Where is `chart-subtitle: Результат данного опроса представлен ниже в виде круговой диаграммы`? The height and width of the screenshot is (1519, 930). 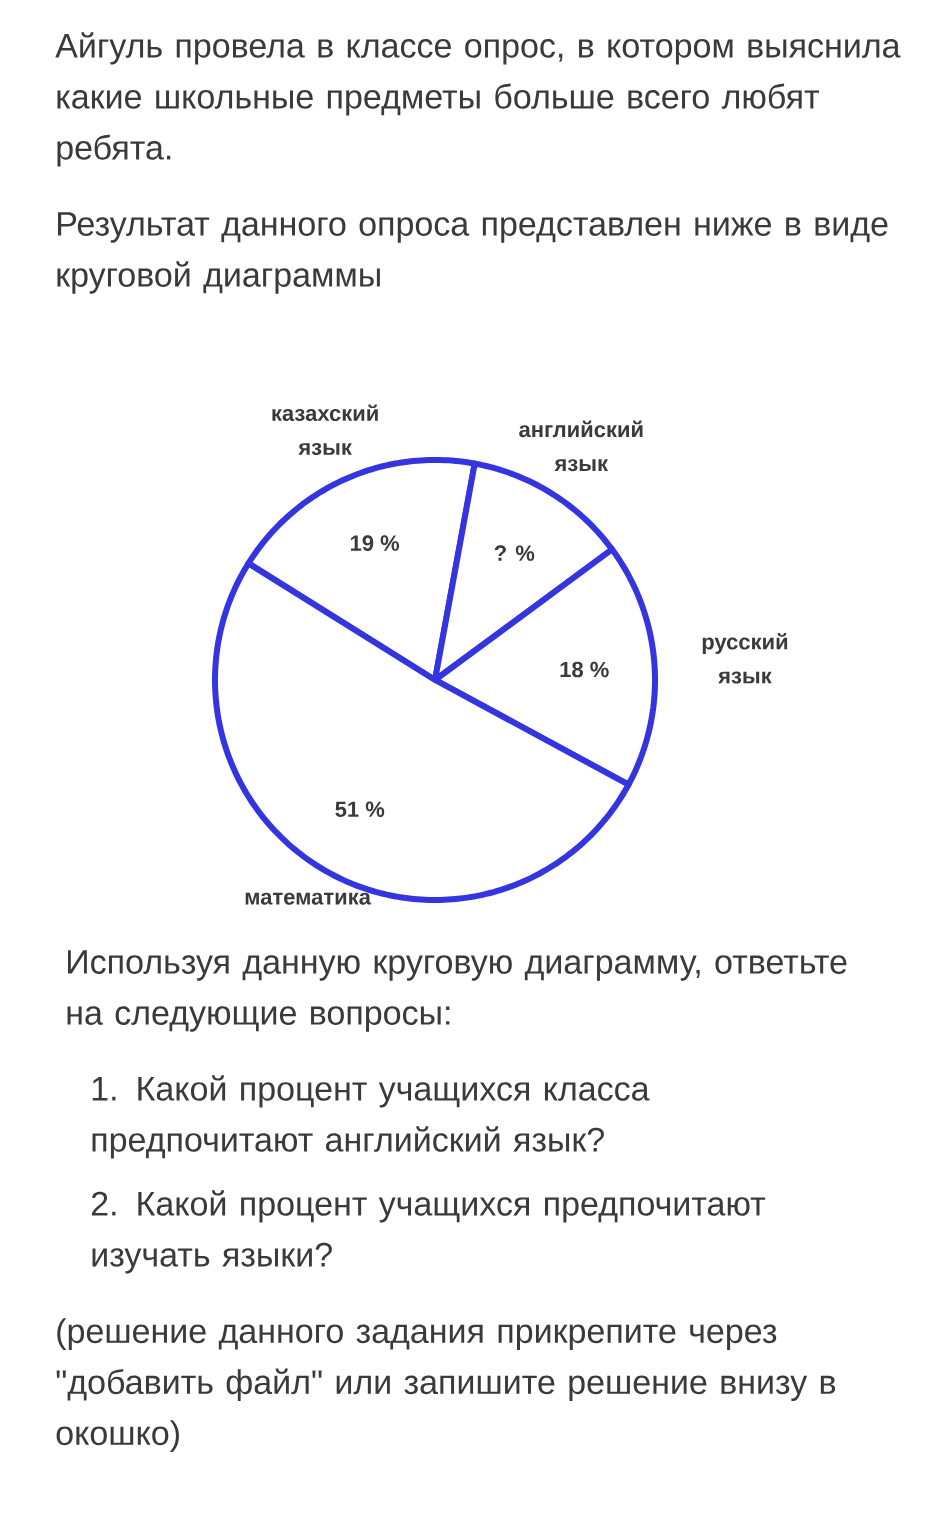
chart-subtitle: Результат данного опроса представлен ниже в виде круговой диаграммы is located at coordinates (472, 253).